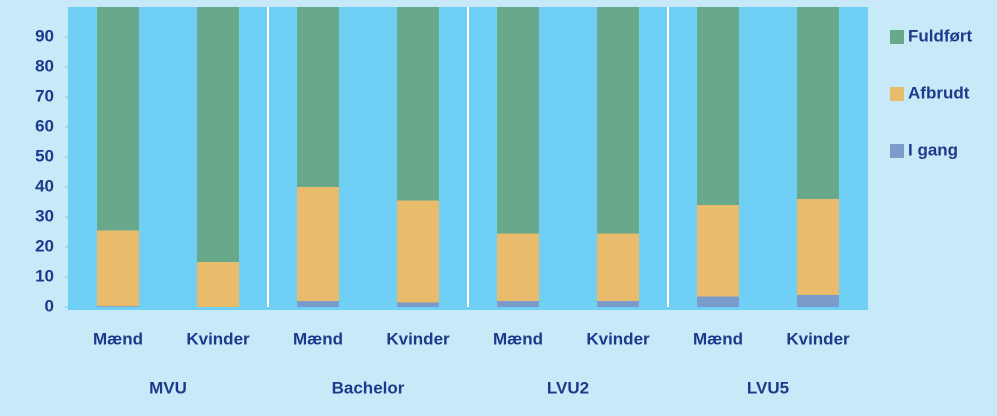 The height and width of the screenshot is (416, 997). What do you see at coordinates (44, 35) in the screenshot?
I see `y-tick-label: 90` at bounding box center [44, 35].